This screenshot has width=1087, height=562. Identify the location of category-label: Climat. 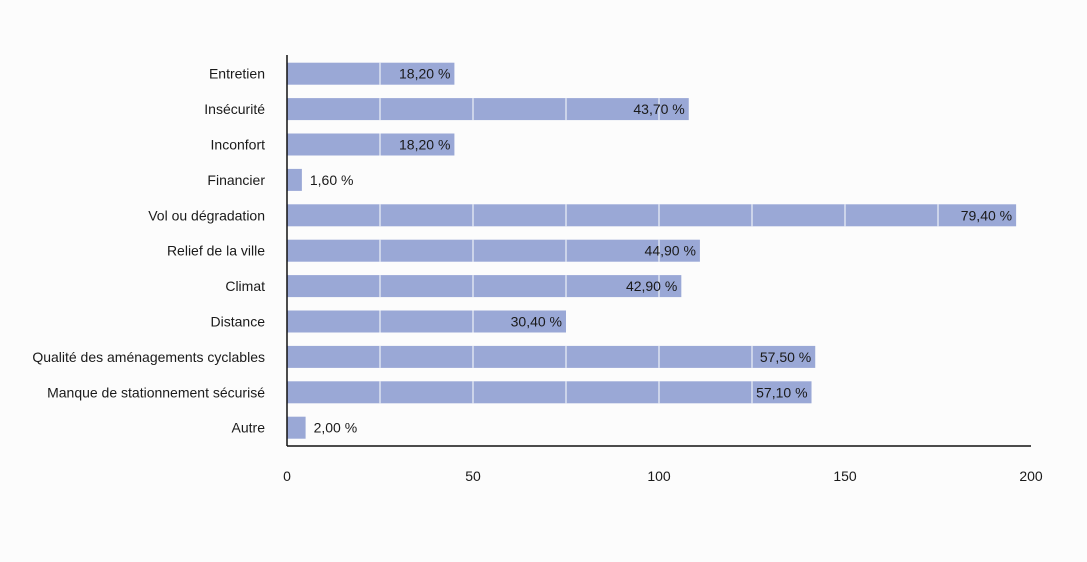
(245, 286).